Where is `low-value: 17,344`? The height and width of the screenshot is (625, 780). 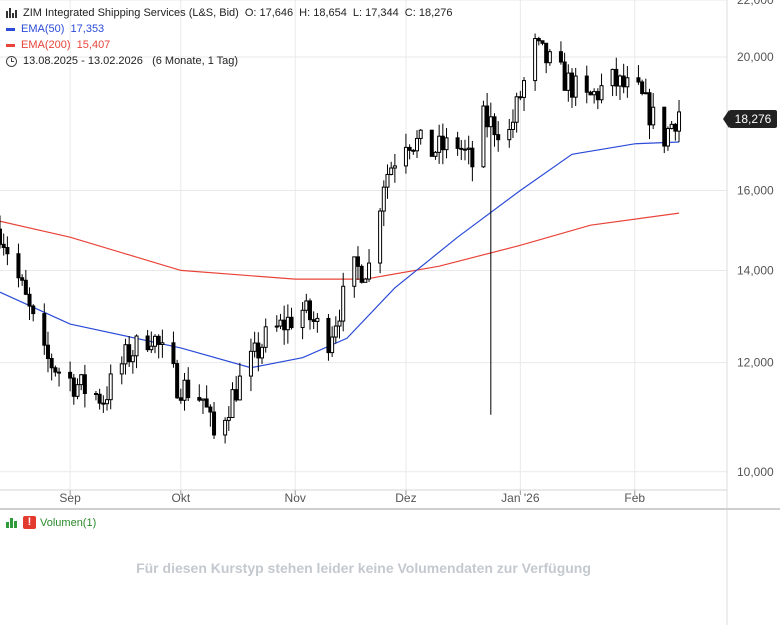
low-value: 17,344 is located at coordinates (382, 13).